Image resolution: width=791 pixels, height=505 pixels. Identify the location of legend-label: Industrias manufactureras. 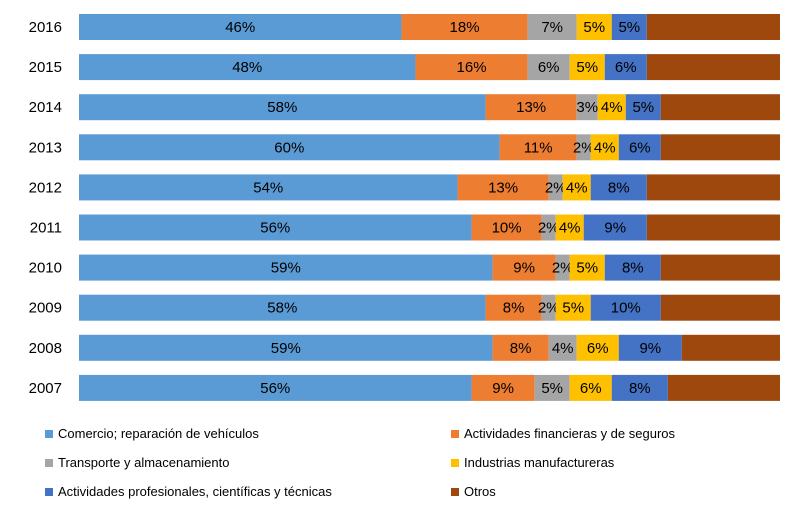
(539, 462).